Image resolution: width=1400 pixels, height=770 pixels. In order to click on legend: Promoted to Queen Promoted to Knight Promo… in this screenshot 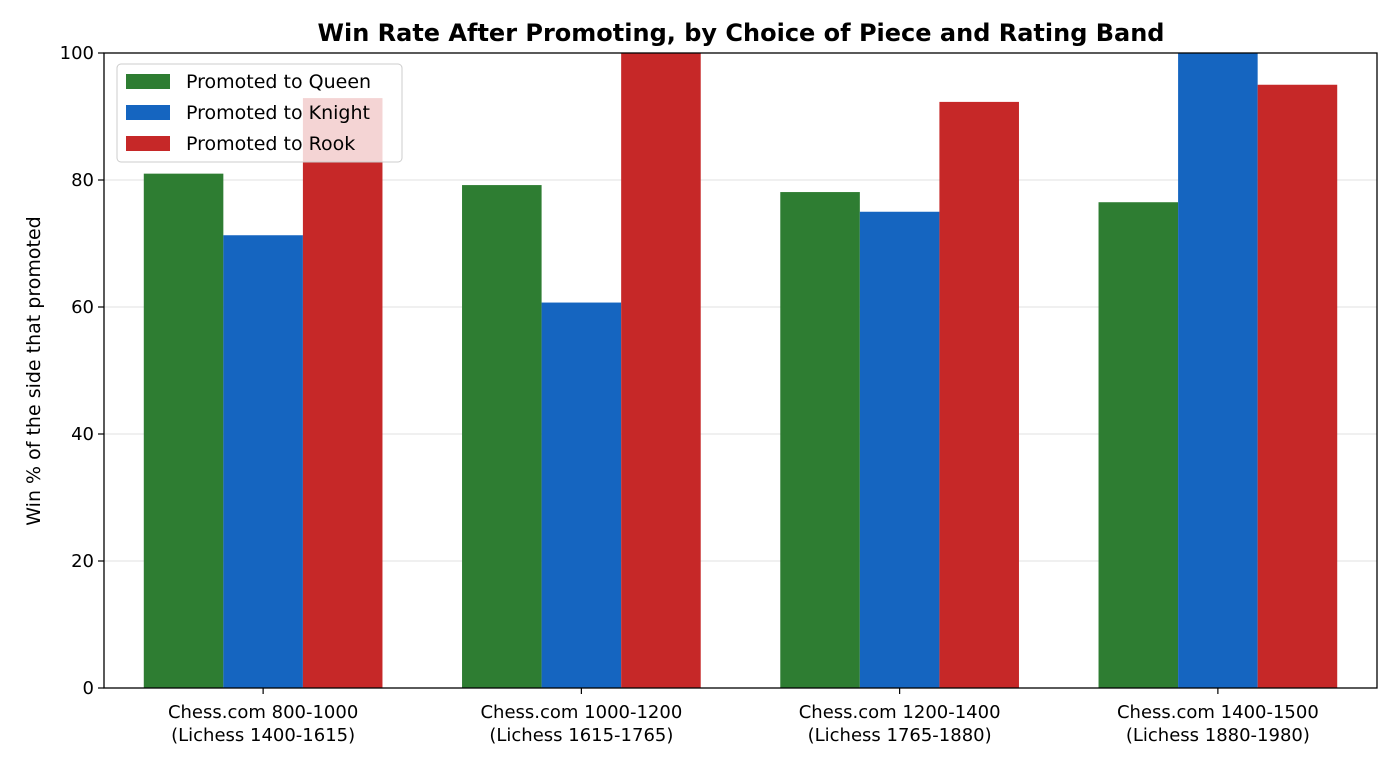, I will do `click(259, 113)`.